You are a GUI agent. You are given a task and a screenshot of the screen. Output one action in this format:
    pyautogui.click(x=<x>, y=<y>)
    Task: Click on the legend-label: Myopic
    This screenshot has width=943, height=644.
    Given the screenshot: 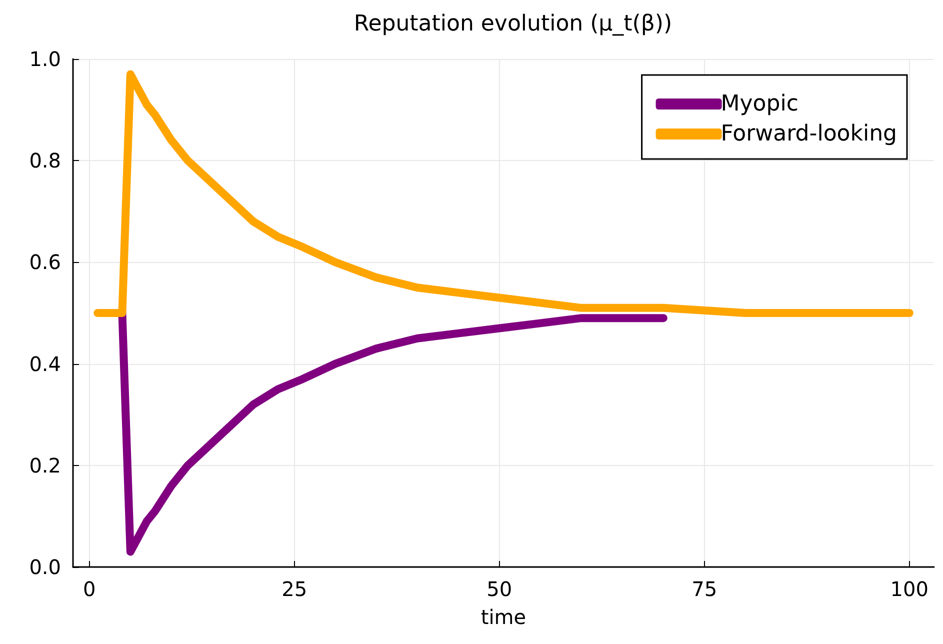 What is the action you would take?
    pyautogui.click(x=759, y=104)
    